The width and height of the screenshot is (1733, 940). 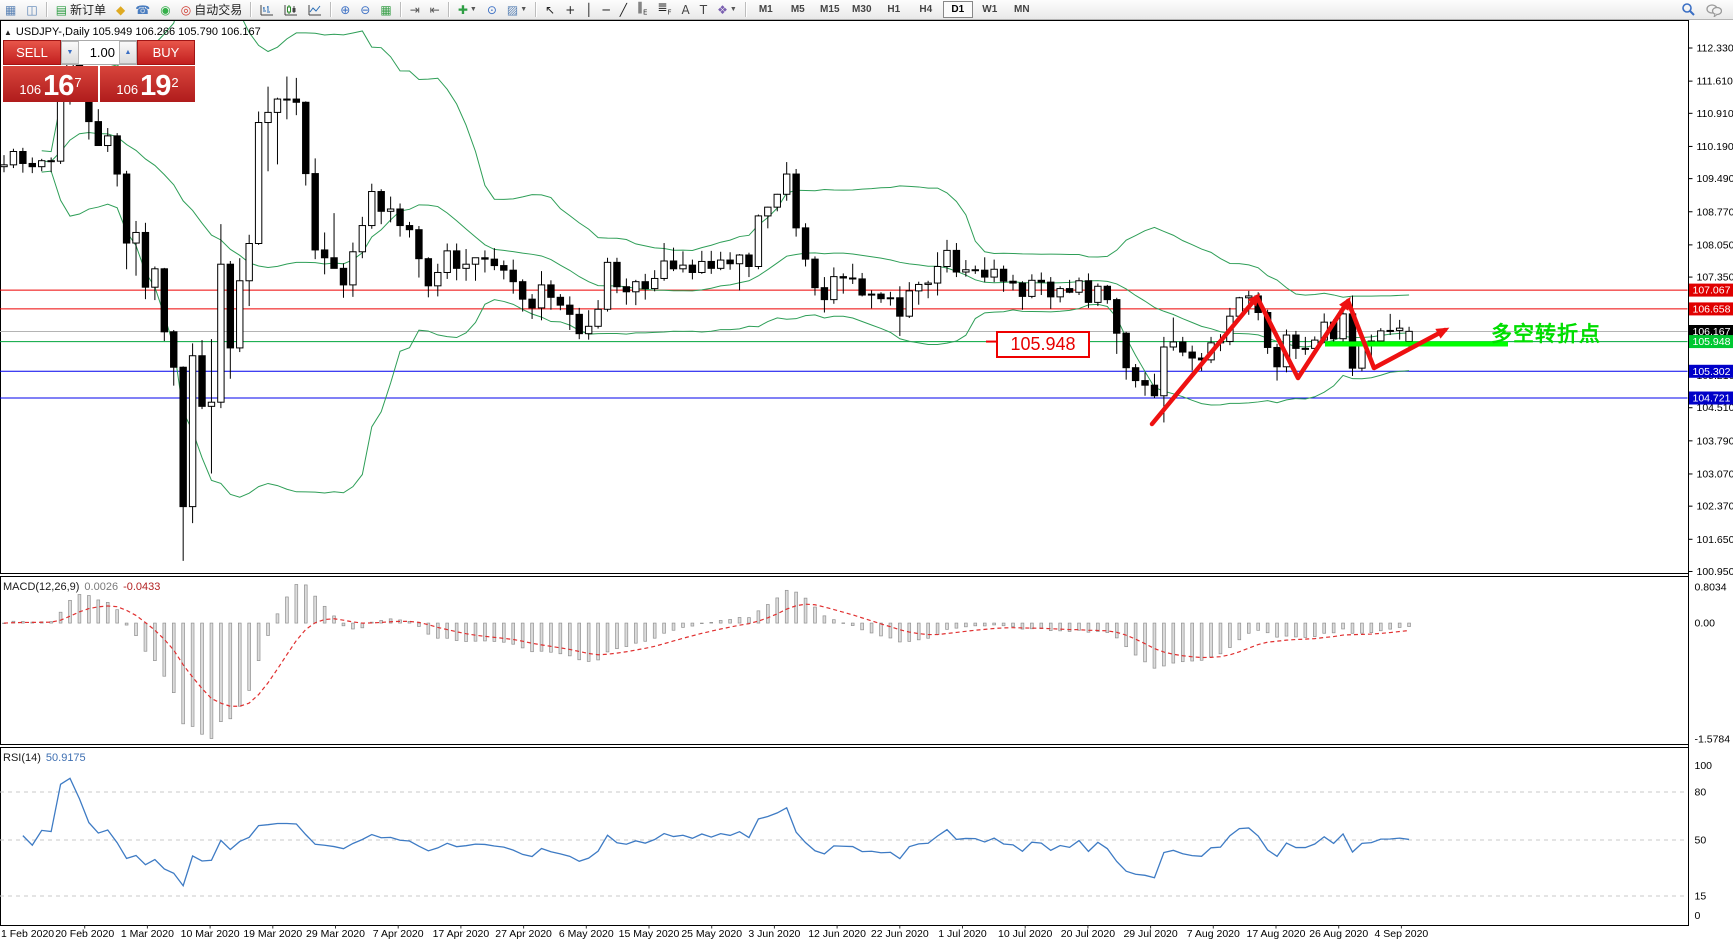 What do you see at coordinates (99, 71) in the screenshot?
I see `one-click-trading-panel: SELL ▼ 1.00 ▲ BUY 106 16 7 106 19 2` at bounding box center [99, 71].